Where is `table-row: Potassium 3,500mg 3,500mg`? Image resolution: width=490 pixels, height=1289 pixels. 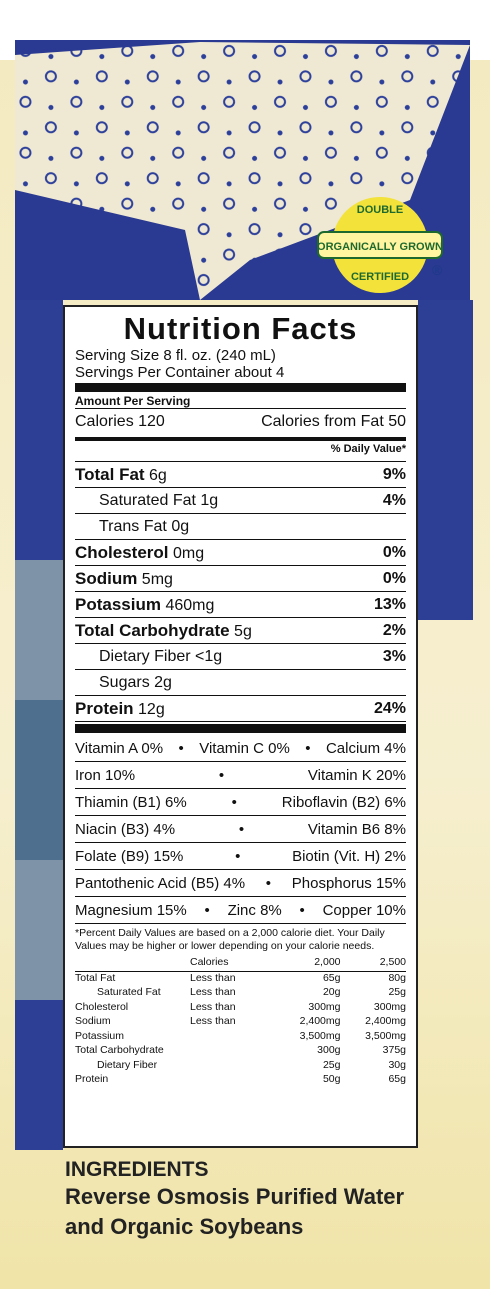
table-row: Potassium 3,500mg 3,500mg is located at coordinates (240, 1037).